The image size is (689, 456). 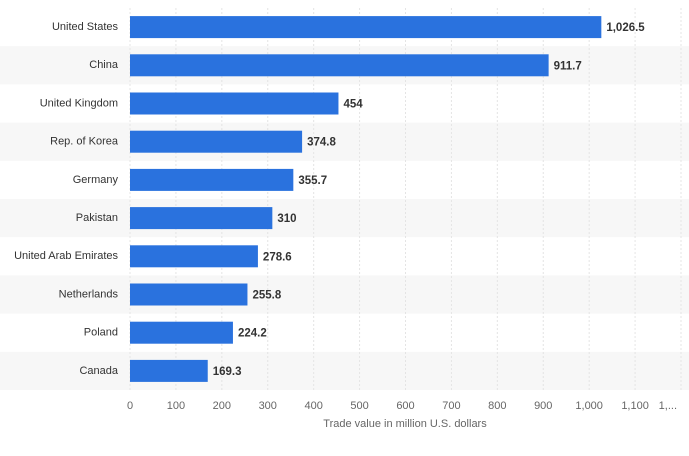 I want to click on x-tick-label: 800, so click(x=497, y=406).